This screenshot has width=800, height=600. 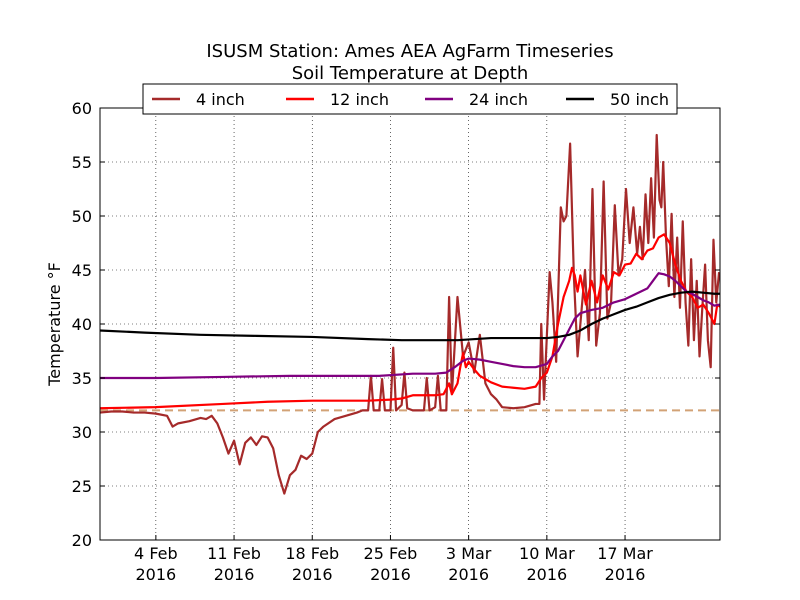 What do you see at coordinates (234, 553) in the screenshot?
I see `x-tick-label: 11 Feb` at bounding box center [234, 553].